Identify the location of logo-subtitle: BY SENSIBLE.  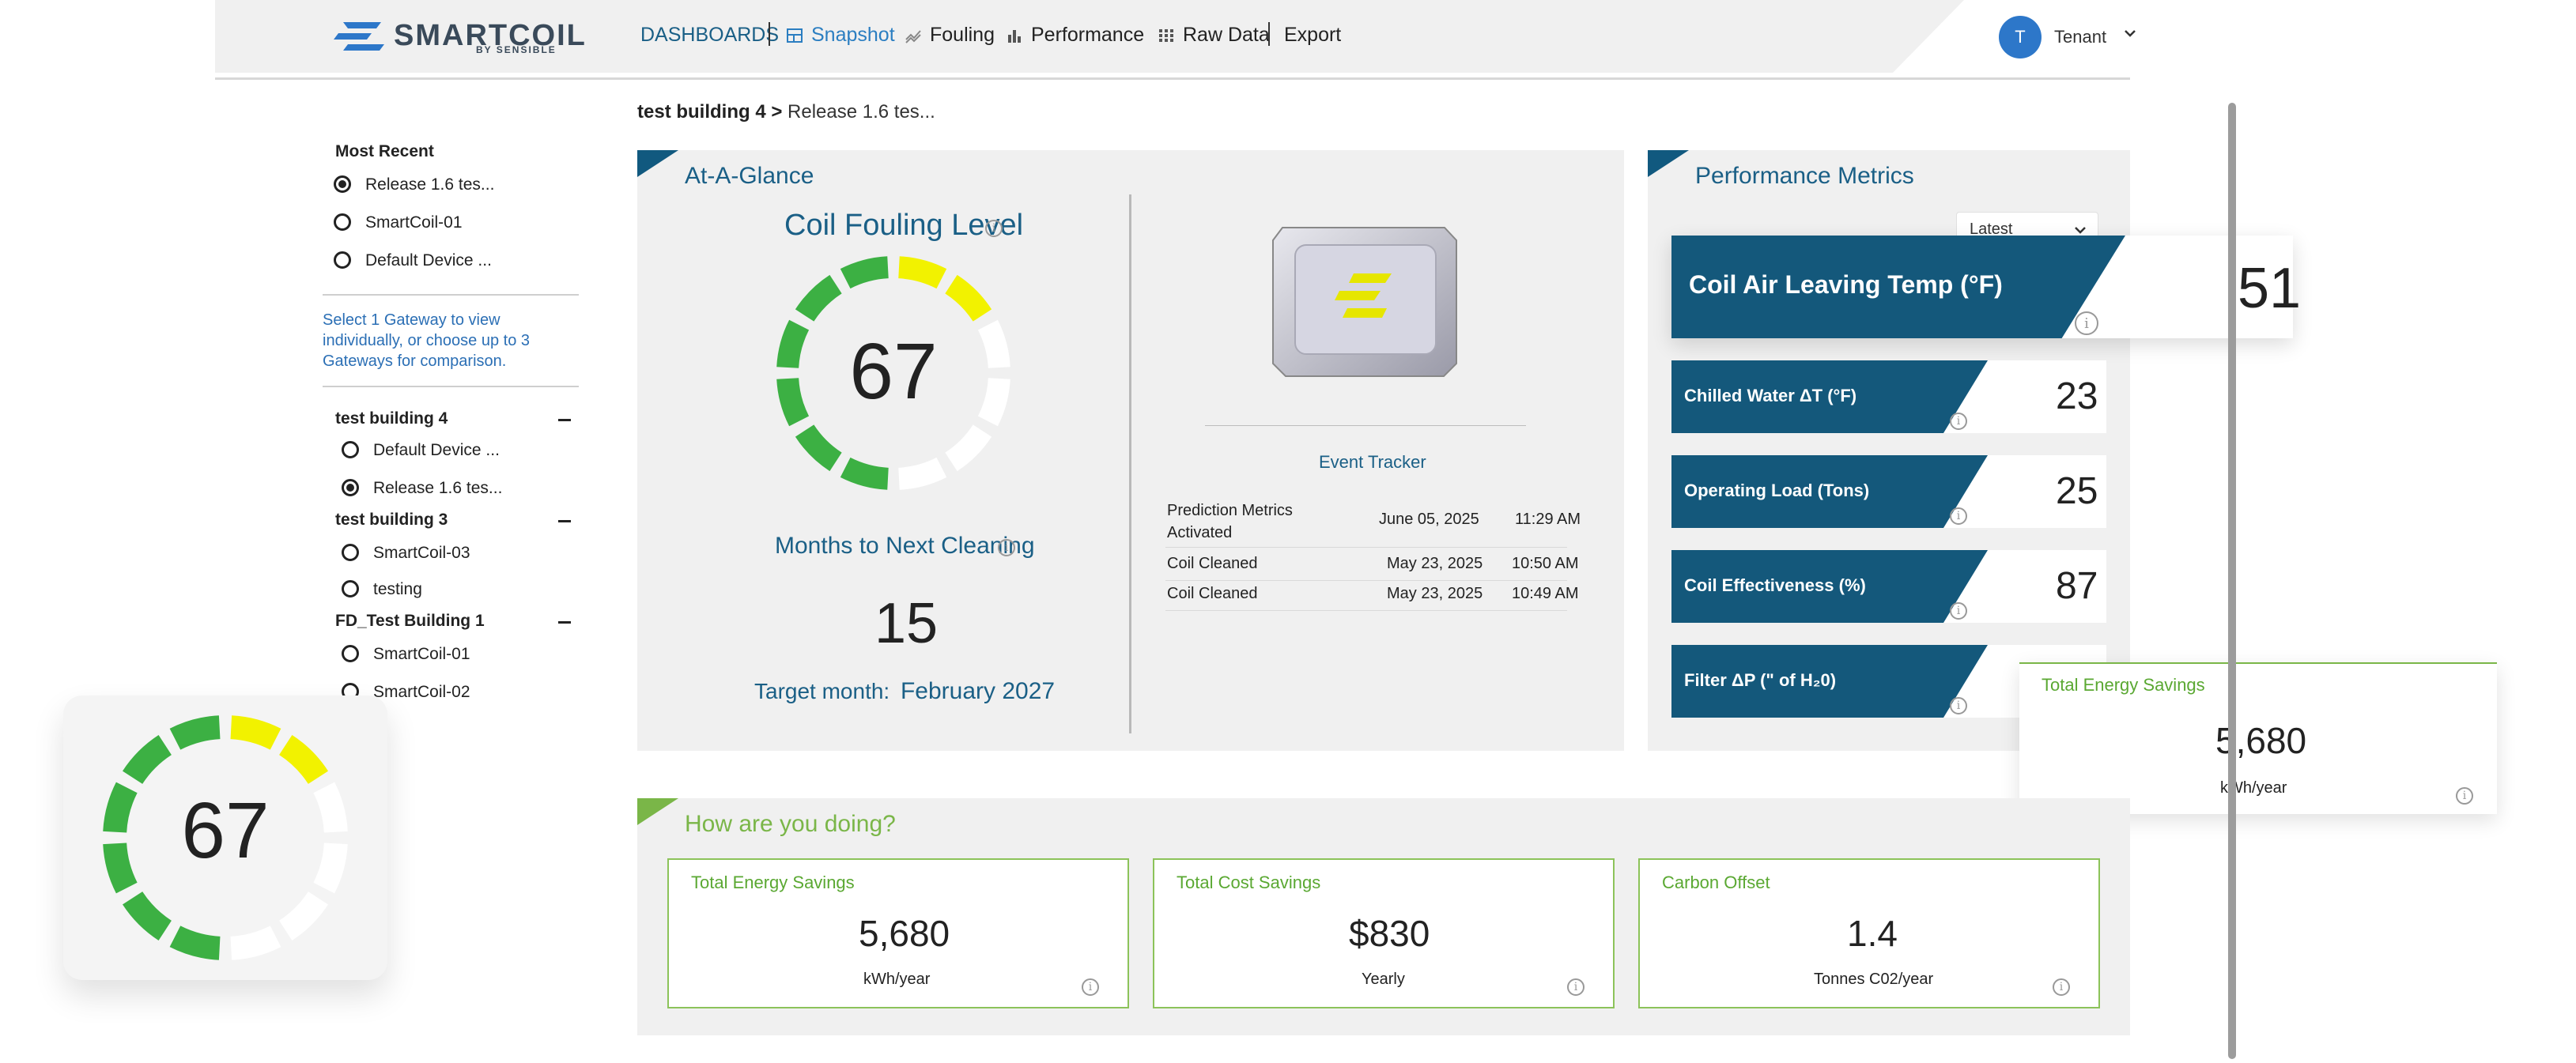
(516, 49).